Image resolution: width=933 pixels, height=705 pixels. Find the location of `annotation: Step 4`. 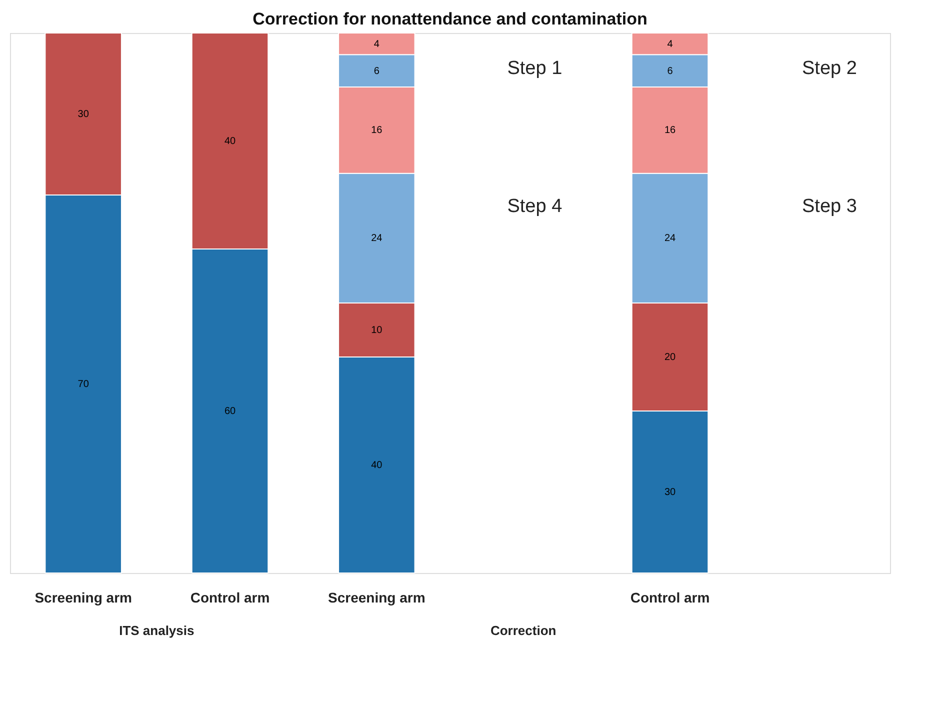

annotation: Step 4 is located at coordinates (535, 206).